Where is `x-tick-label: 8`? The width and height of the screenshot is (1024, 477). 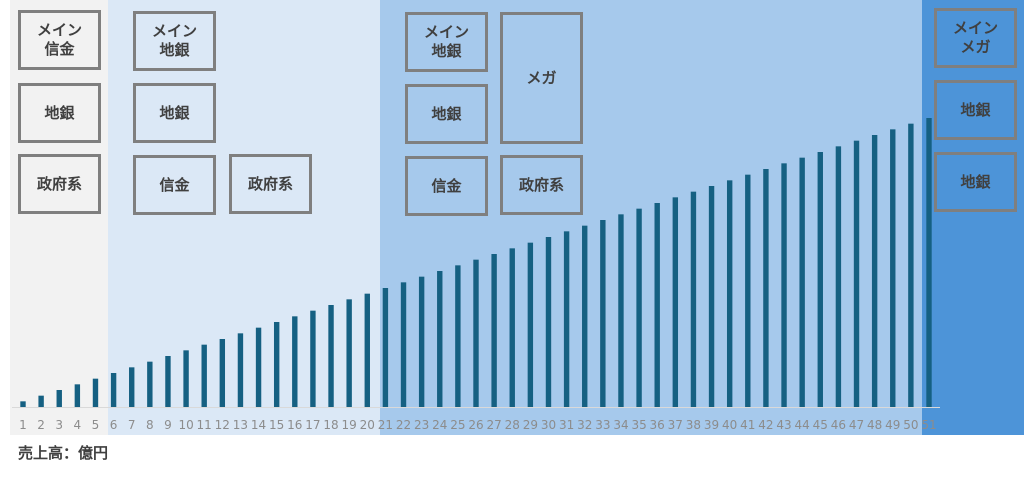
x-tick-label: 8 is located at coordinates (150, 425).